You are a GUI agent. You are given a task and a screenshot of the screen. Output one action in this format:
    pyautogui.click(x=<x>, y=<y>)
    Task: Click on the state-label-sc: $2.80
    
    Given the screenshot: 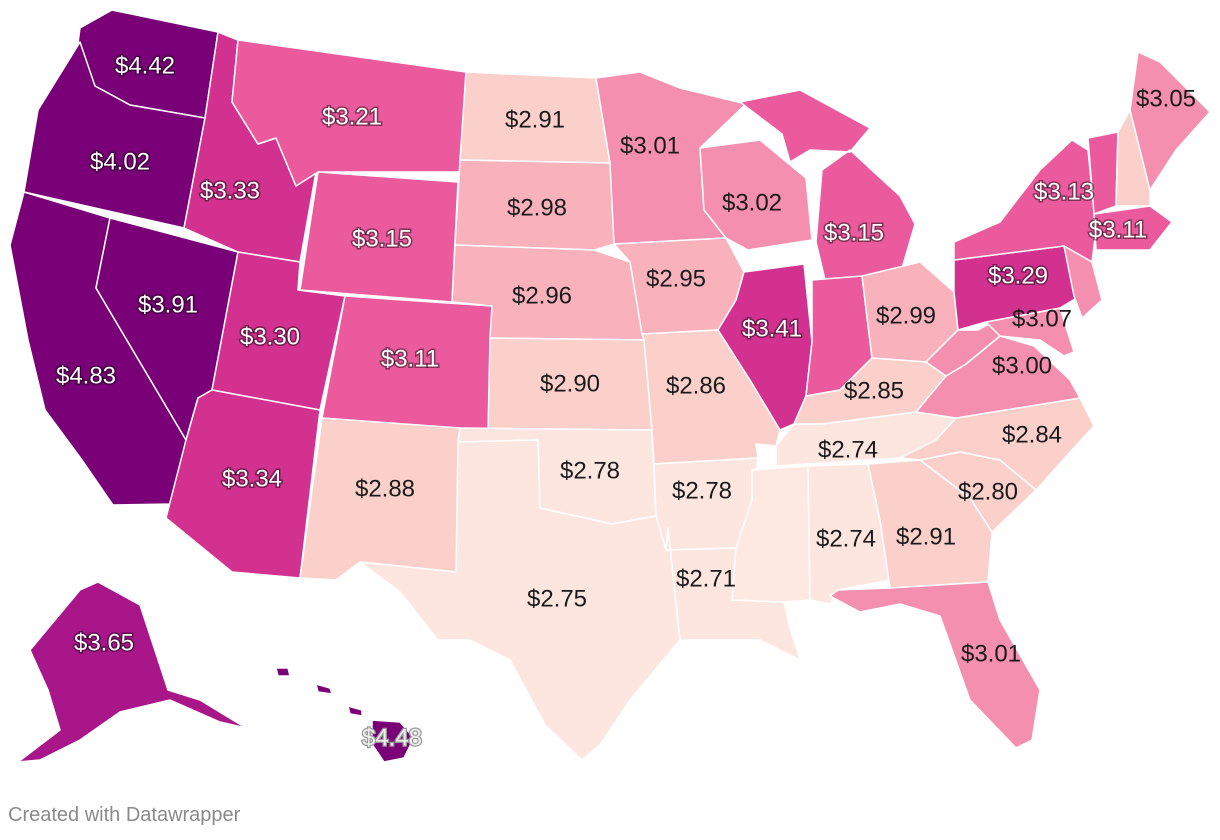 What is the action you would take?
    pyautogui.click(x=988, y=491)
    